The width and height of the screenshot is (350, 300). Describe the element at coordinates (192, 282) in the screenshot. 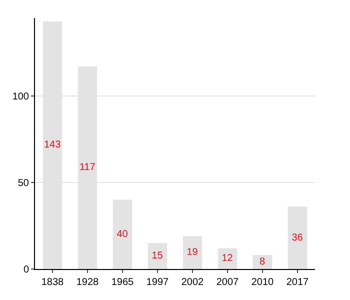

I see `x-tick-label: 2002` at that location.